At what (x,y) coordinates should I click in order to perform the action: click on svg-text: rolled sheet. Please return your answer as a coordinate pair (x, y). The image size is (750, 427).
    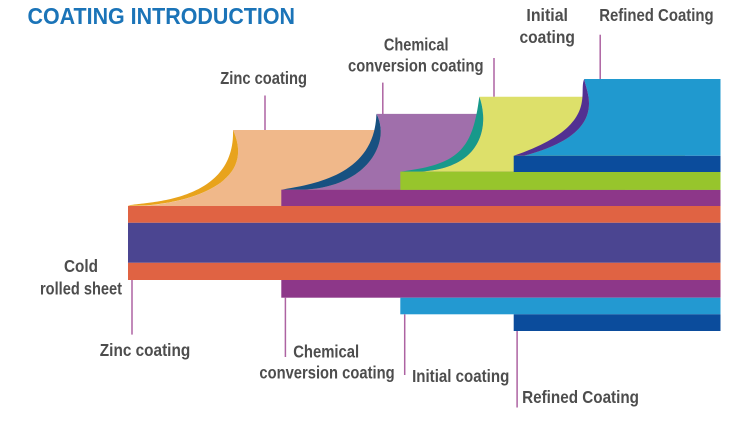
    Looking at the image, I should click on (81, 289).